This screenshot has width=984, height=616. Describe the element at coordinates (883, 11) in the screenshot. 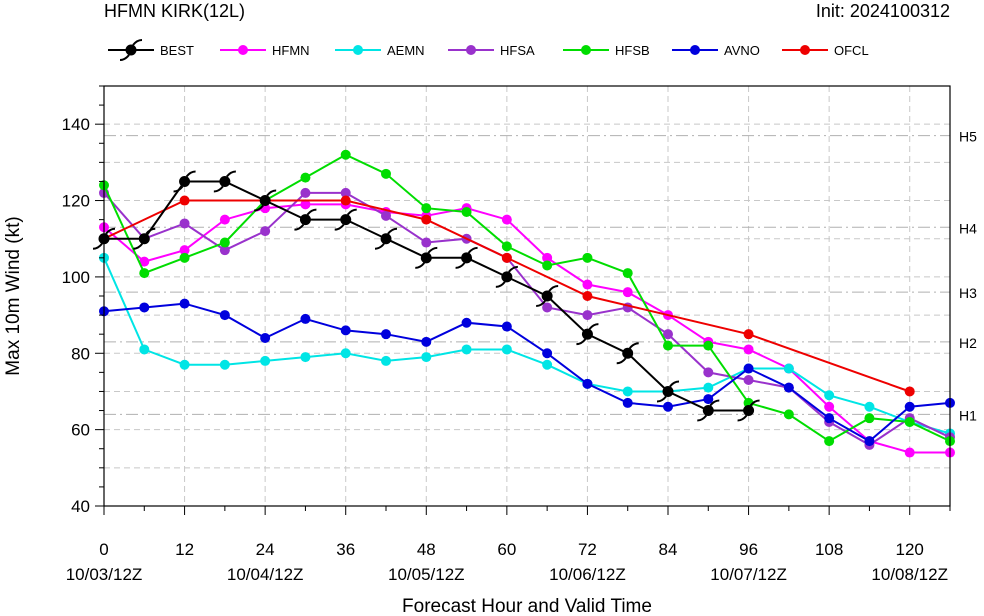

I see `init-time: Init: 2024100312` at that location.